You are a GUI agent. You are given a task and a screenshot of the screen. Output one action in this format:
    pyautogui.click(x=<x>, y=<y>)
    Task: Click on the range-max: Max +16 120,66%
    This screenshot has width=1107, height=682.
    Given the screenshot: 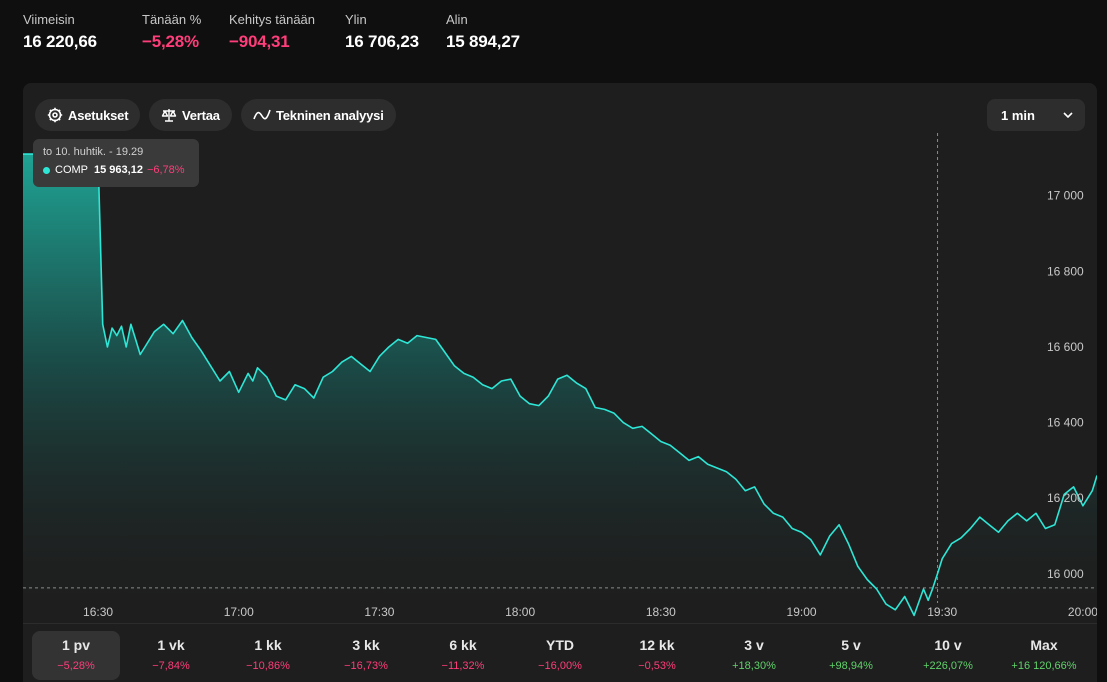 What is the action you would take?
    pyautogui.click(x=1044, y=655)
    